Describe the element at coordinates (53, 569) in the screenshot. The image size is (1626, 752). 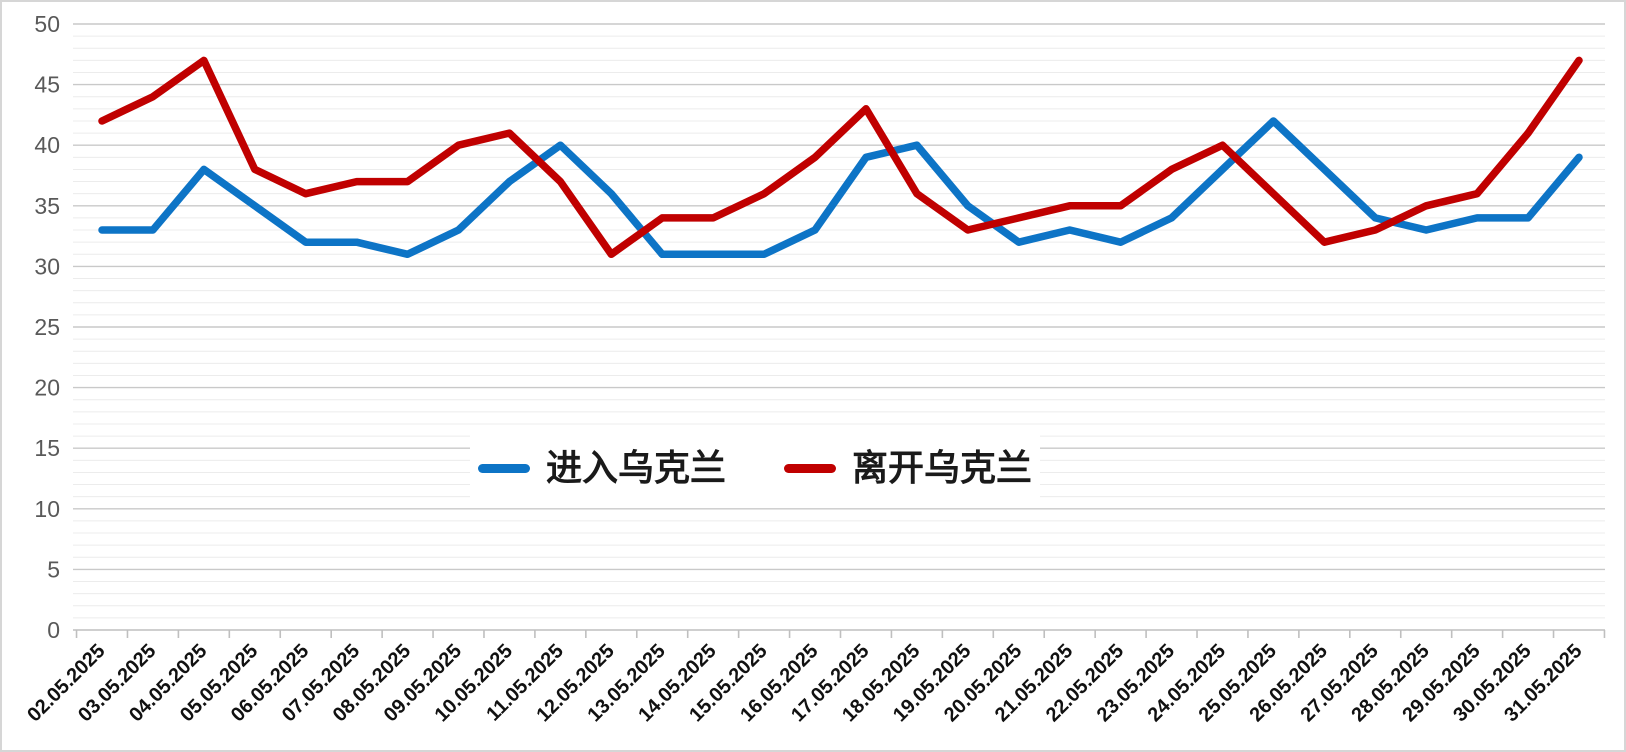
I see `y-tick-label: 5` at that location.